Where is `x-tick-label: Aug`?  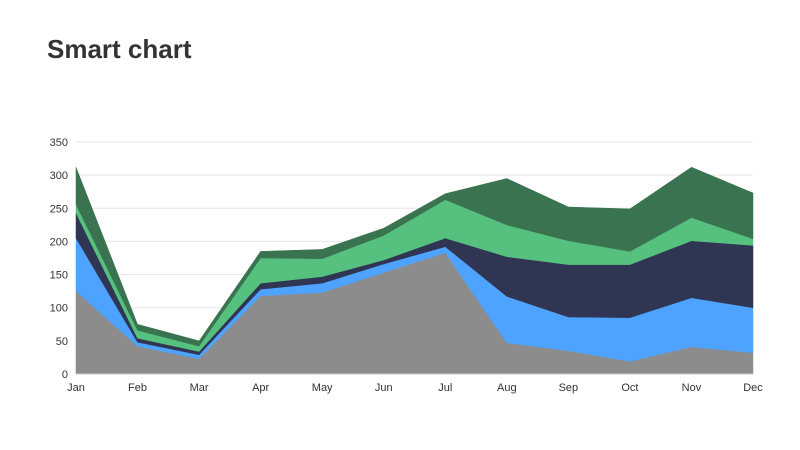 x-tick-label: Aug is located at coordinates (507, 388).